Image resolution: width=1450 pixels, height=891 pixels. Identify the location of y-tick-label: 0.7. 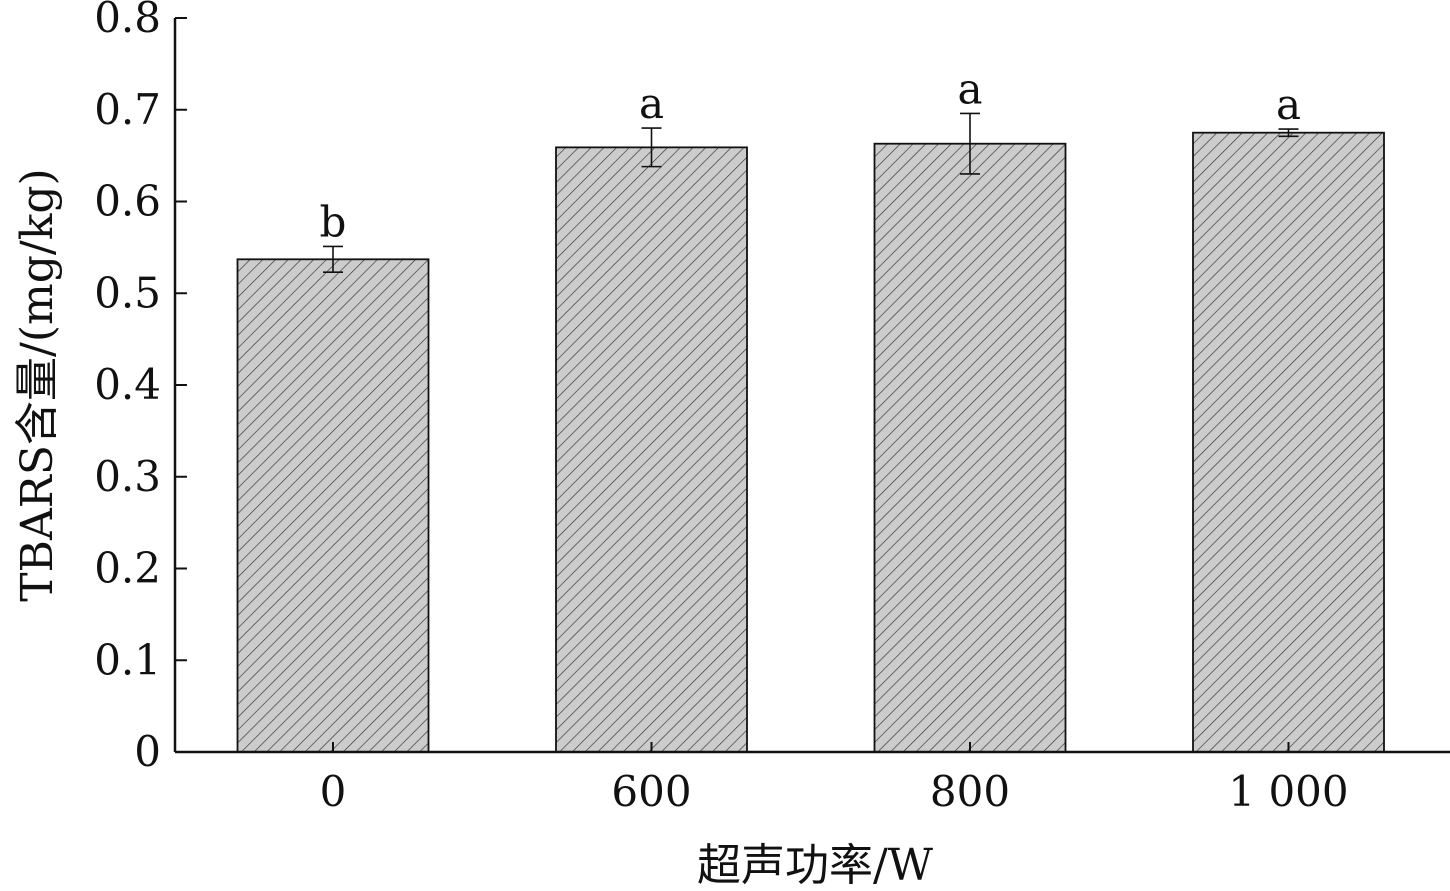
(127, 109).